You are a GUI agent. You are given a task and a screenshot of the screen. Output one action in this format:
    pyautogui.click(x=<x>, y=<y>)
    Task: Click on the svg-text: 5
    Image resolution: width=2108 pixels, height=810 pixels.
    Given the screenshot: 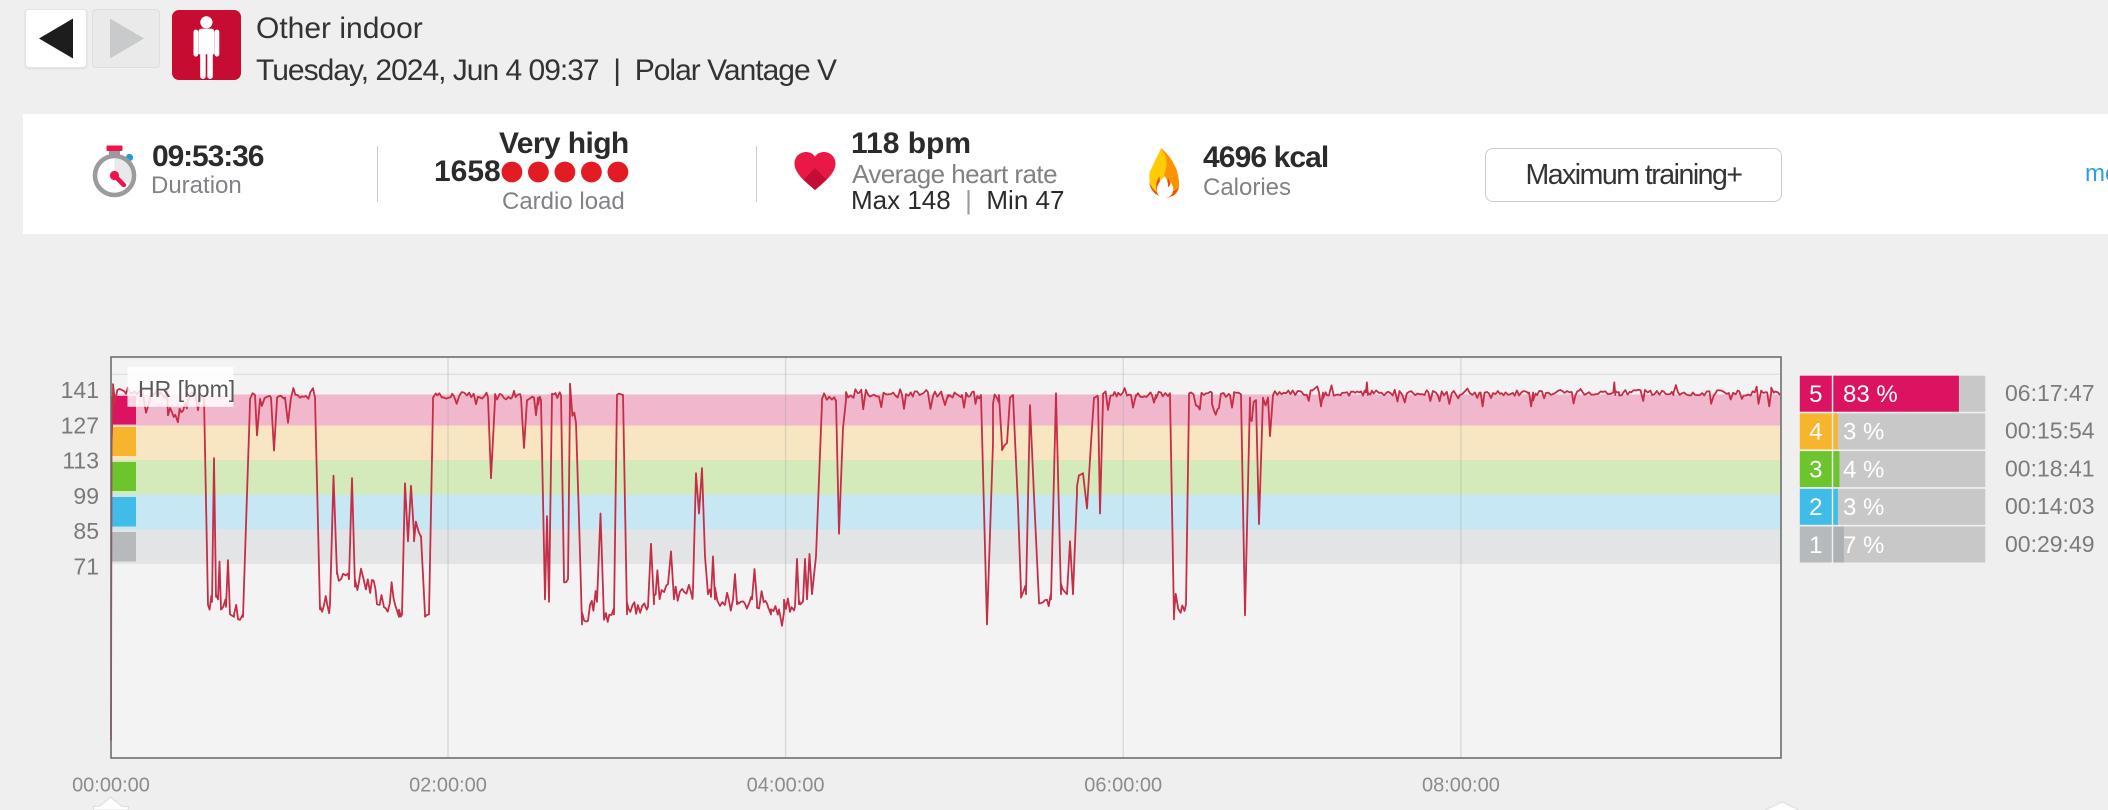 What is the action you would take?
    pyautogui.click(x=1815, y=394)
    